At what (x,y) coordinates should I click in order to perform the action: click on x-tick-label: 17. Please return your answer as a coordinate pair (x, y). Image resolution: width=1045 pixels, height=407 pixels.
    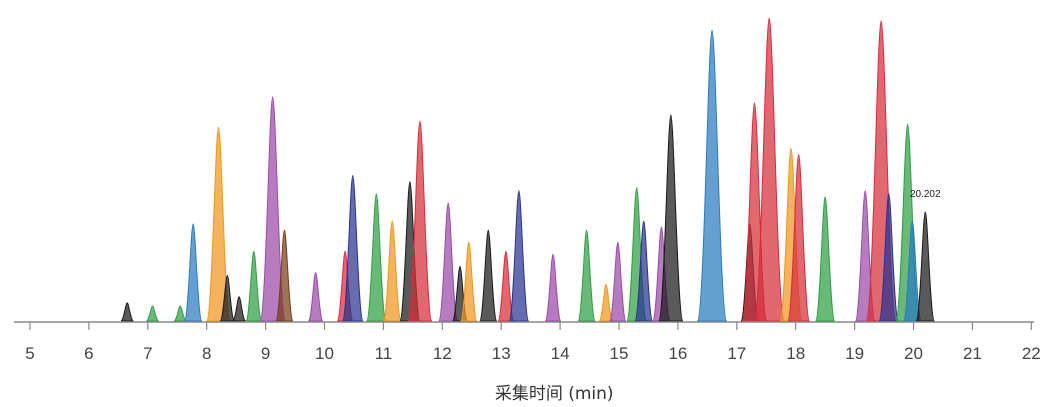
    Looking at the image, I should click on (736, 353).